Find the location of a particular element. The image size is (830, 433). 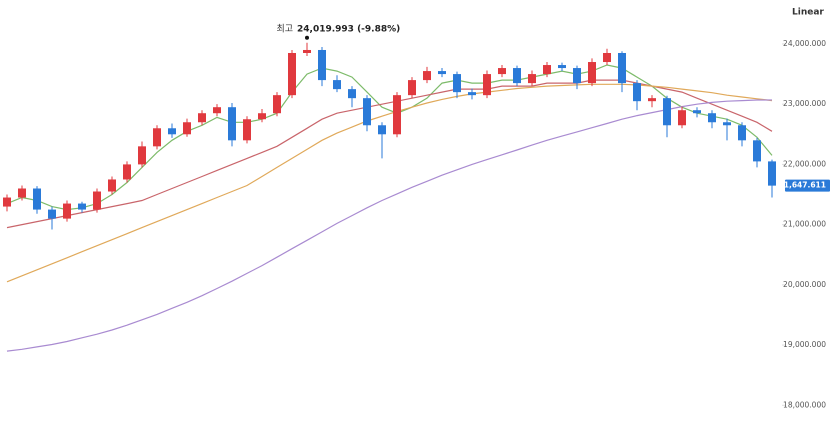

y-tick-label: 19,000.000 is located at coordinates (804, 344).